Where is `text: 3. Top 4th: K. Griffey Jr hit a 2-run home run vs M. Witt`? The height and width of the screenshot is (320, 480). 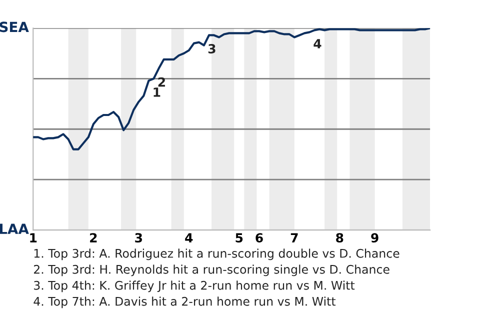 text: 3. Top 4th: K. Griffey Jr hit a 2-run home run vs M. Witt is located at coordinates (194, 286).